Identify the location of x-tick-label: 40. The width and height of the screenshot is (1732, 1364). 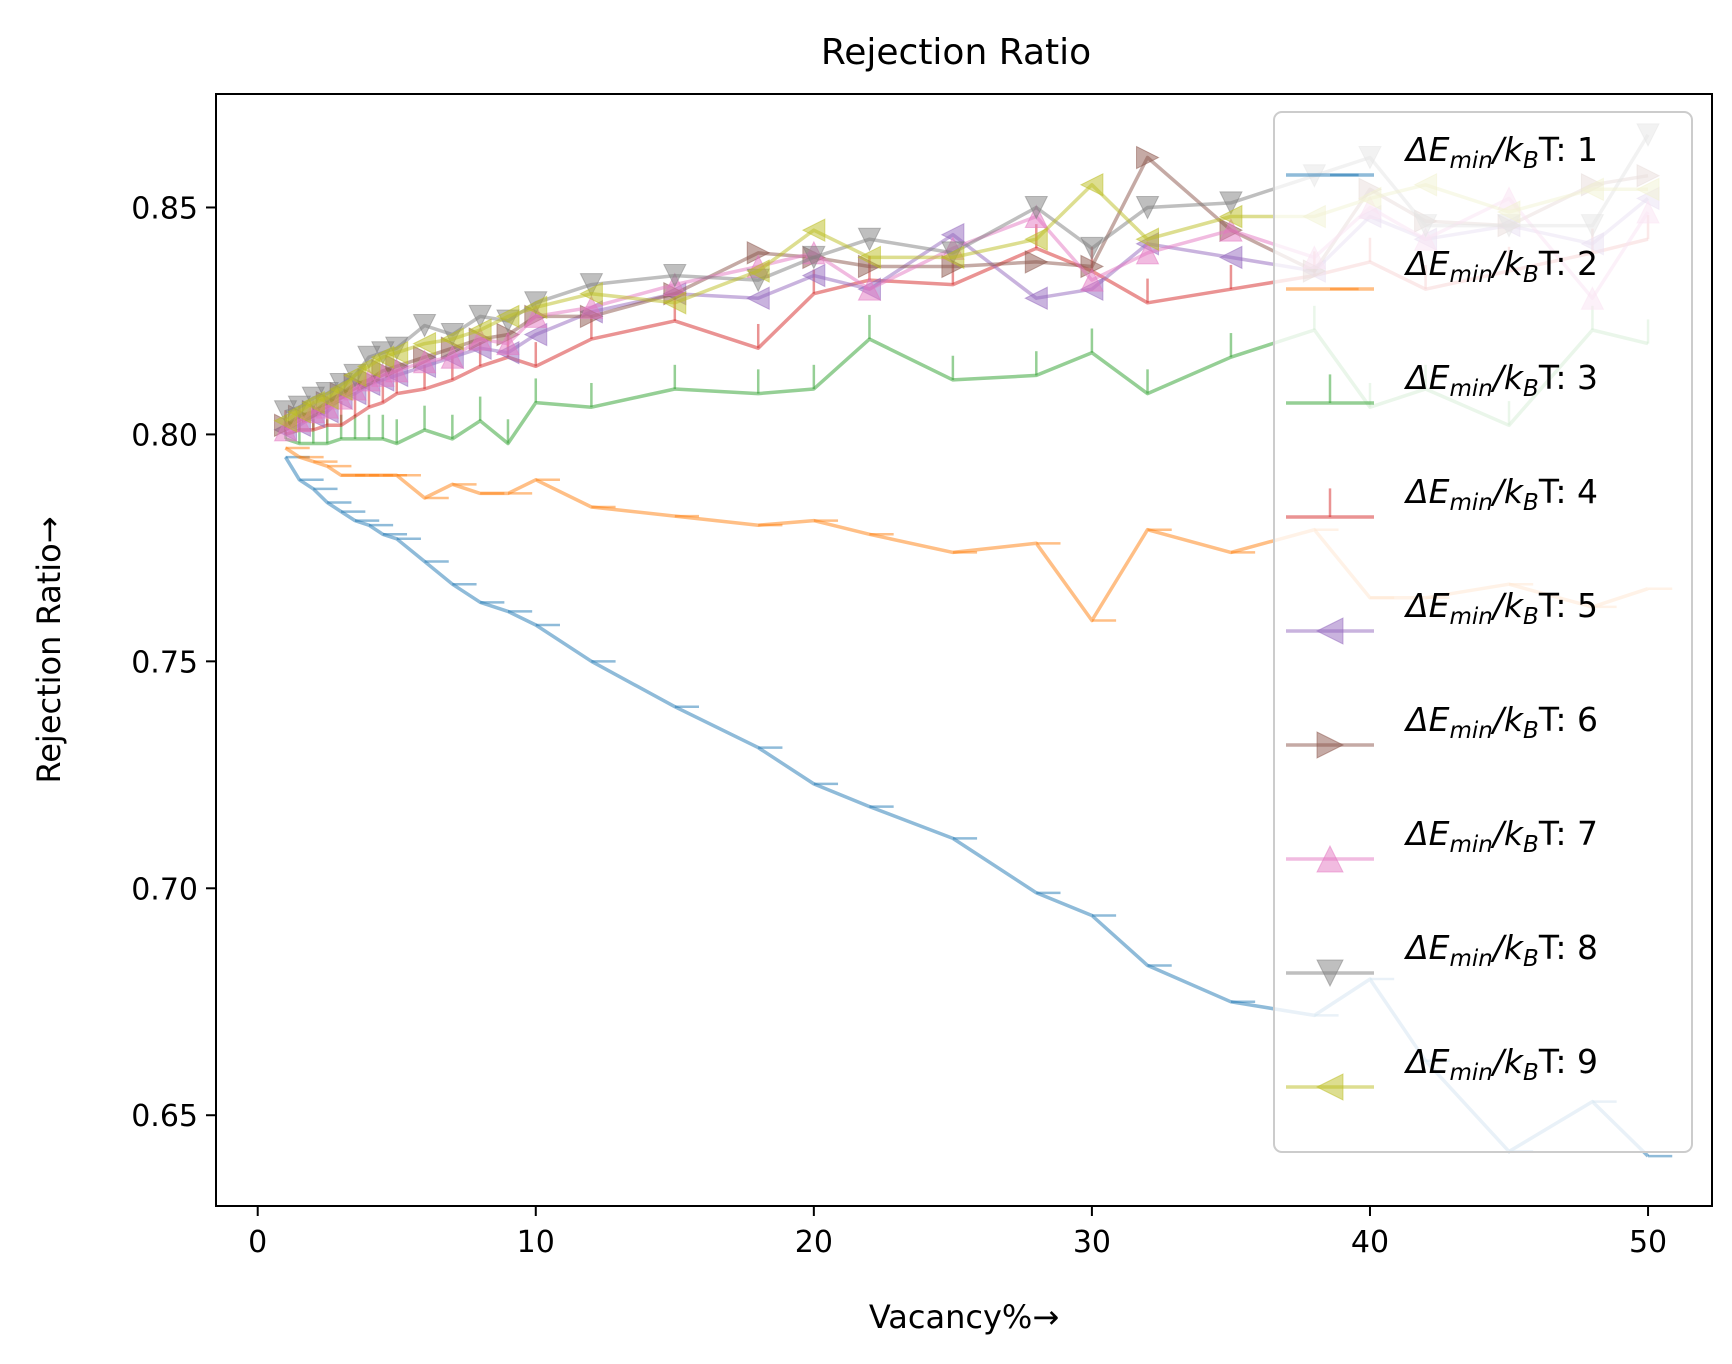
(1370, 1242).